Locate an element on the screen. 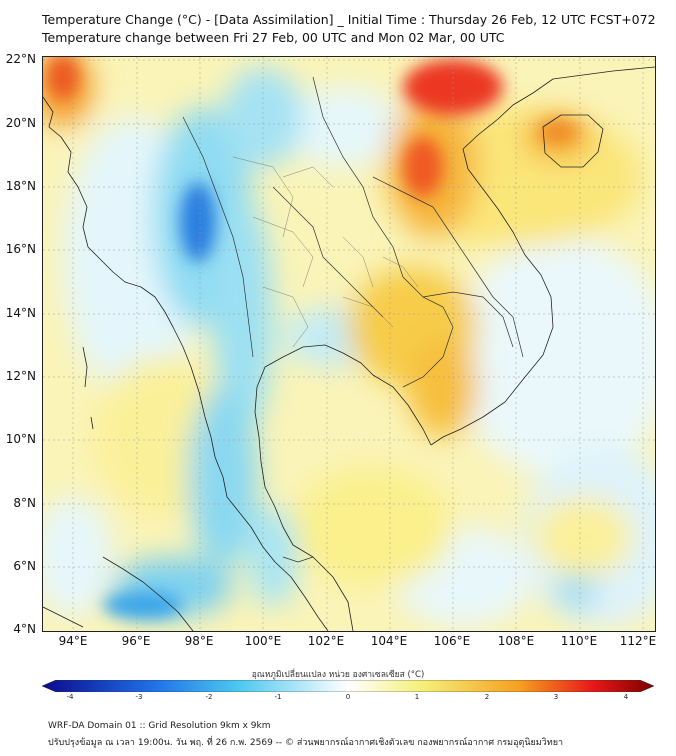 The width and height of the screenshot is (676, 756). lat-label: 12°N is located at coordinates (20, 376).